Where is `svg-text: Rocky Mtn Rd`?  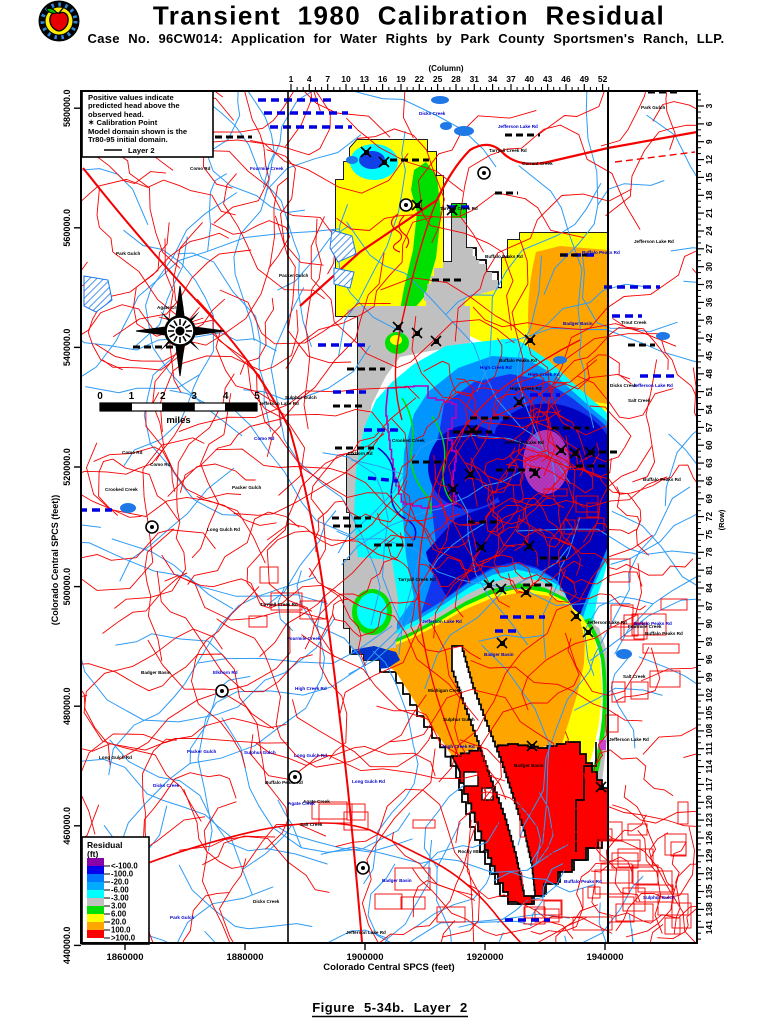
svg-text: Rocky Mtn Rd is located at coordinates (473, 851).